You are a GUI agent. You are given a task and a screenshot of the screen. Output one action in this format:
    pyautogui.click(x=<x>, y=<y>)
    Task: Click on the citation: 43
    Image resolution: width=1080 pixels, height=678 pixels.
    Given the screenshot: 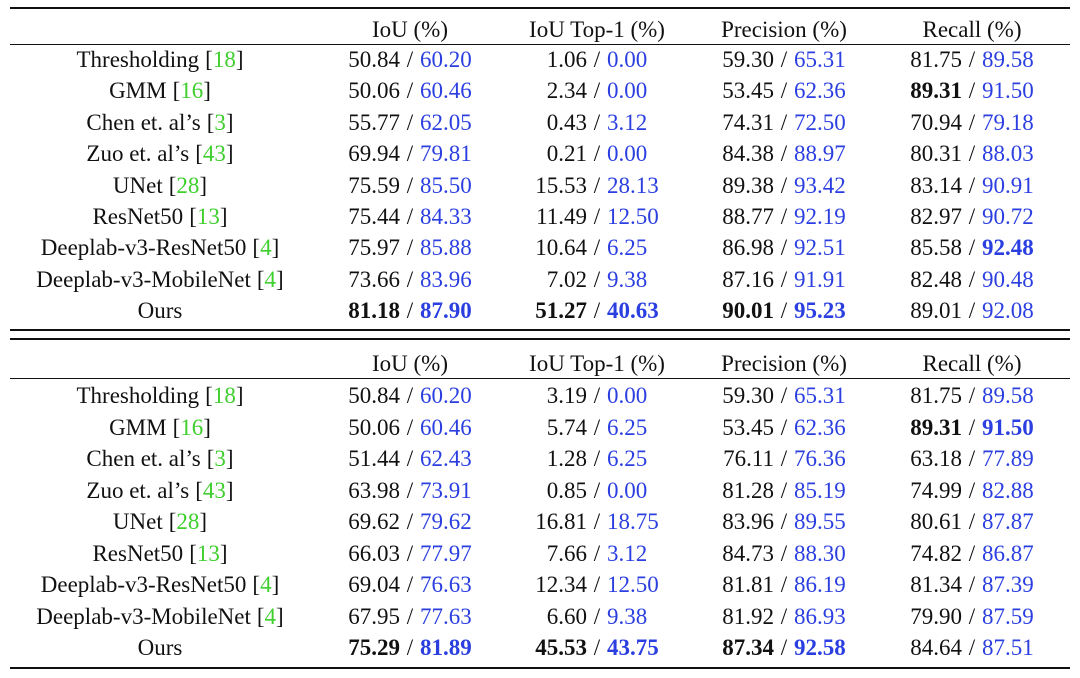 What is the action you would take?
    pyautogui.click(x=214, y=154)
    